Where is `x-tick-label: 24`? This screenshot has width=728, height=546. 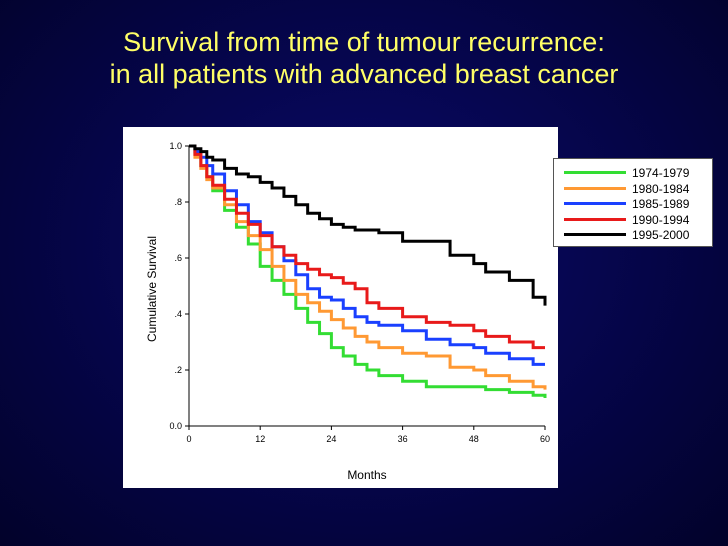
x-tick-label: 24 is located at coordinates (331, 439).